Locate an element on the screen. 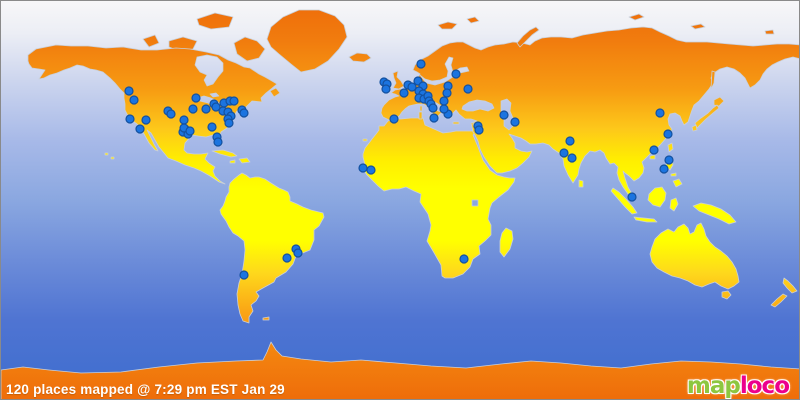 This screenshot has width=800, height=400. landmass-sumatra is located at coordinates (624, 201).